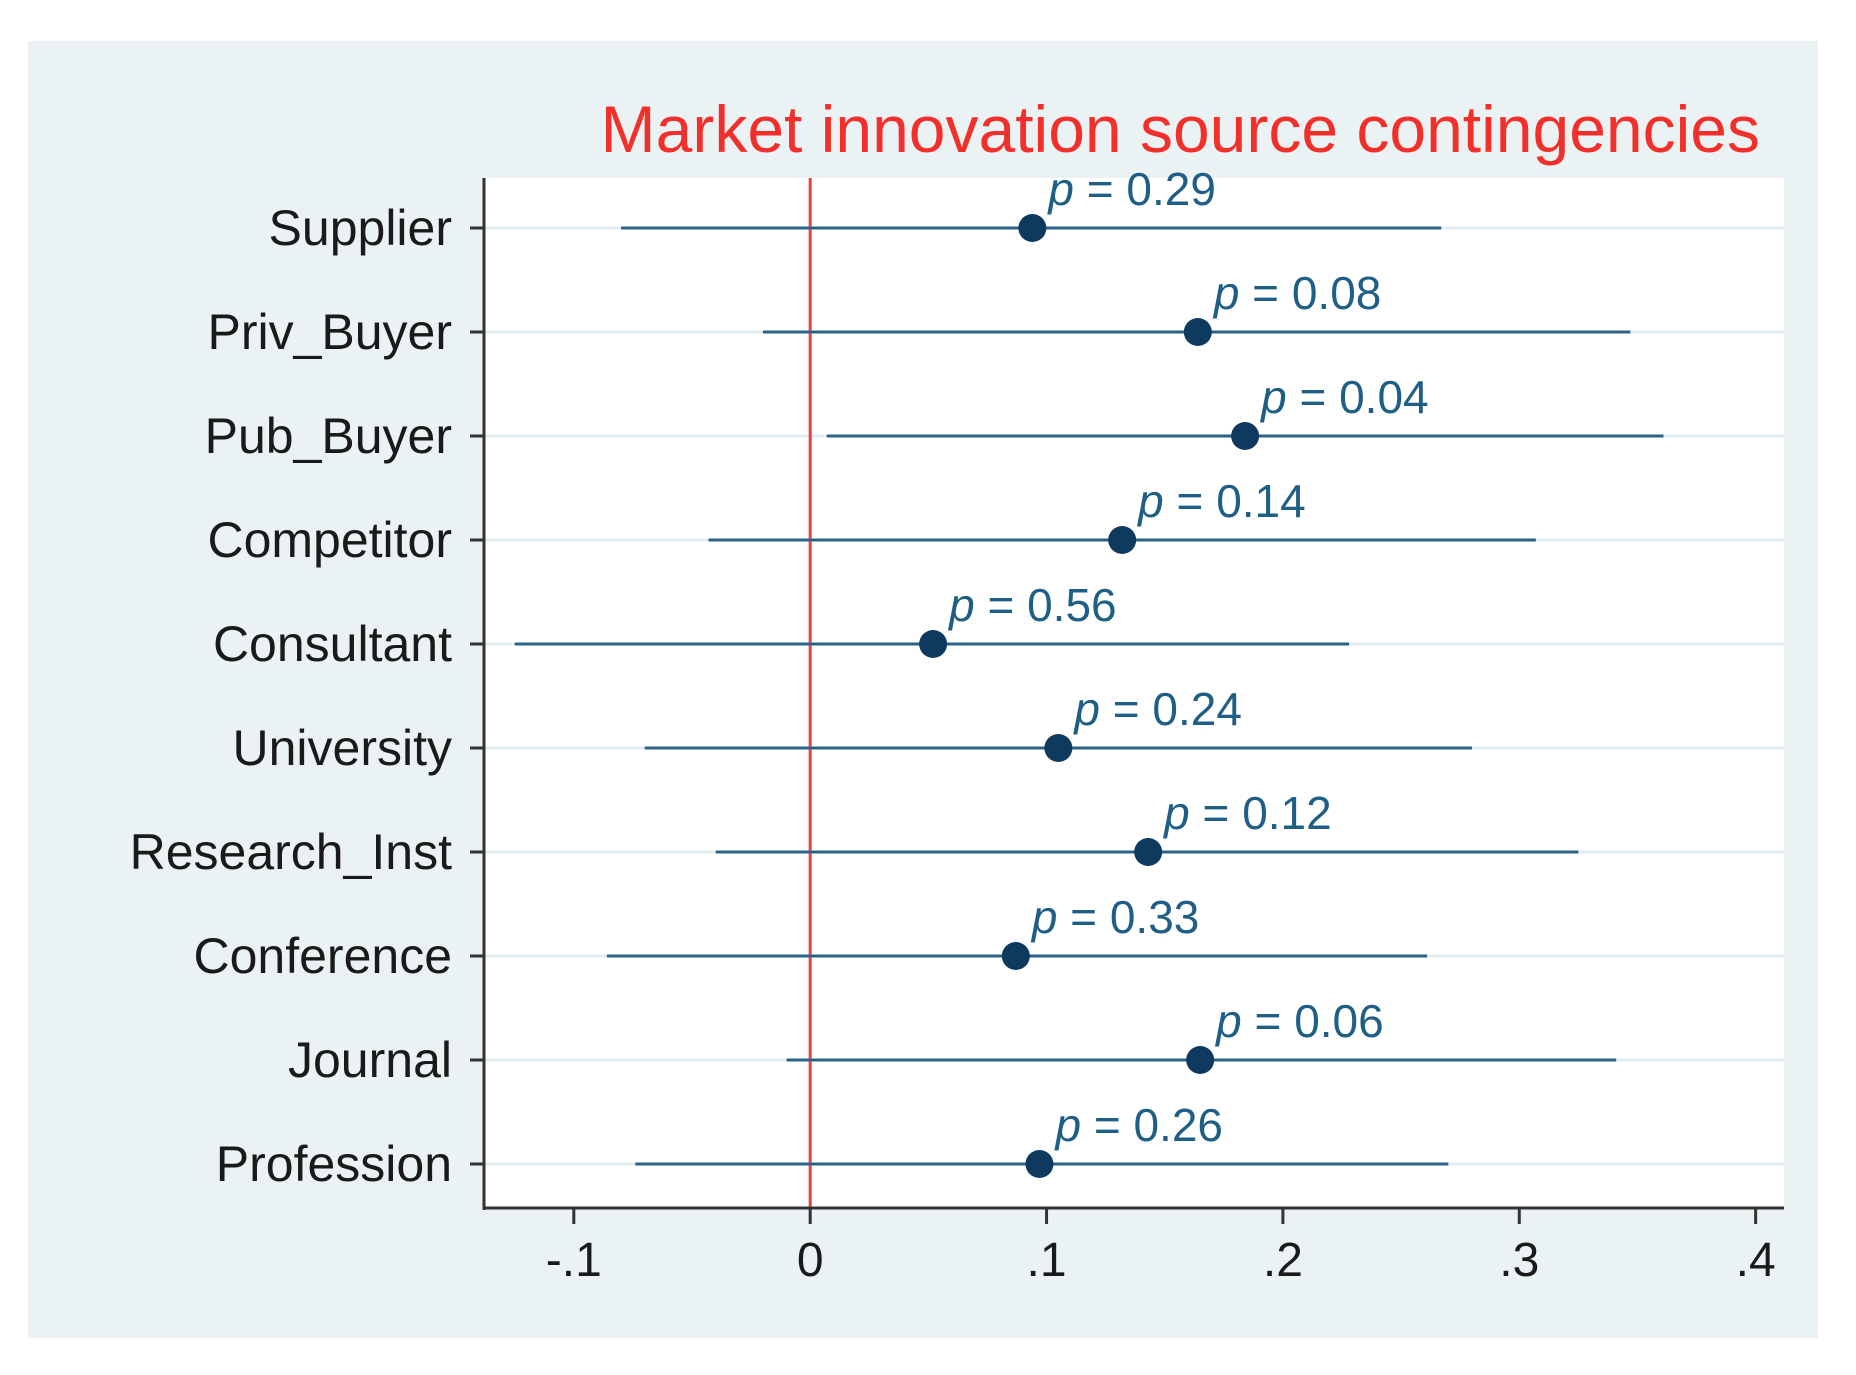  I want to click on x-tick-label: -.1, so click(574, 1260).